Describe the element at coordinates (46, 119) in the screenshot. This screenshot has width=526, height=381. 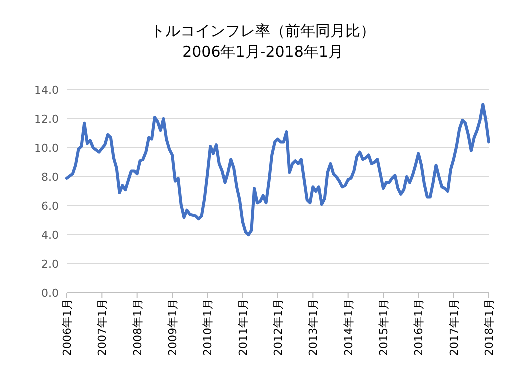
I see `y-tick-label: 12.0` at that location.